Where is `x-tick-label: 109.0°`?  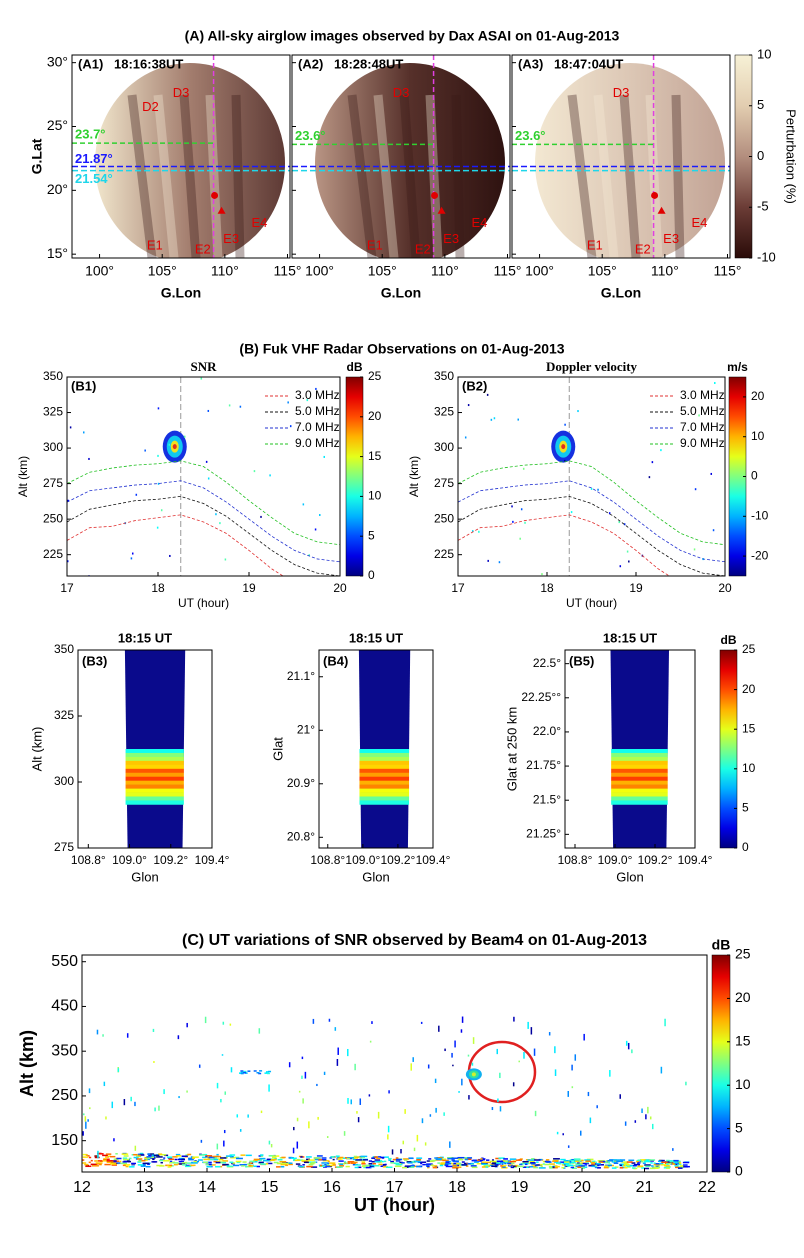 x-tick-label: 109.0° is located at coordinates (362, 860).